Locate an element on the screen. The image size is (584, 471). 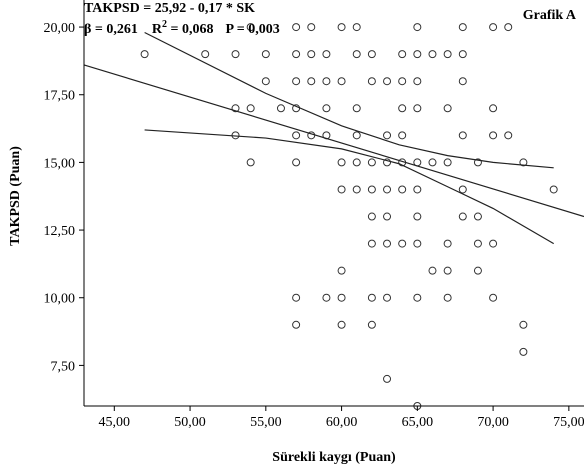
y-tick-label: 12,50 is located at coordinates (60, 231).